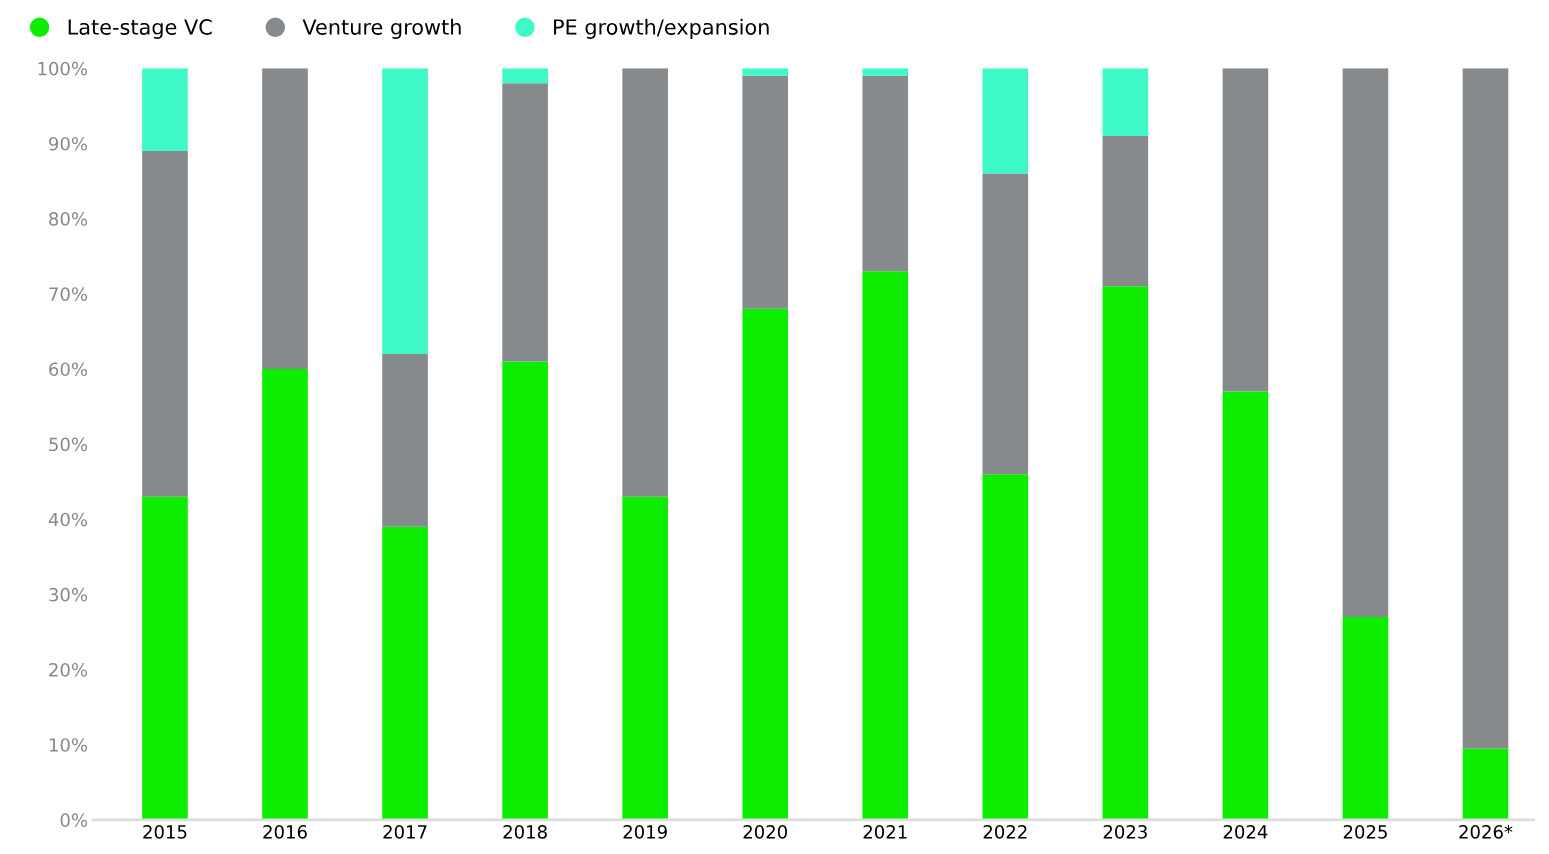 The width and height of the screenshot is (1549, 854). Describe the element at coordinates (68, 294) in the screenshot. I see `y-tick-label: 70%` at that location.